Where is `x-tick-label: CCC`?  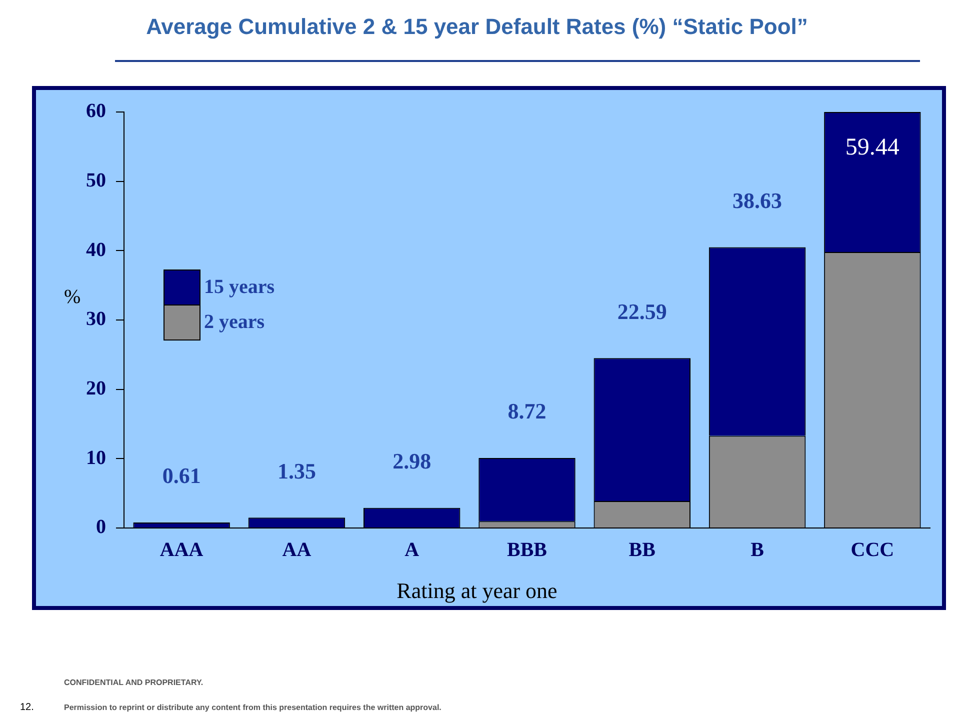
x-tick-label: CCC is located at coordinates (872, 550).